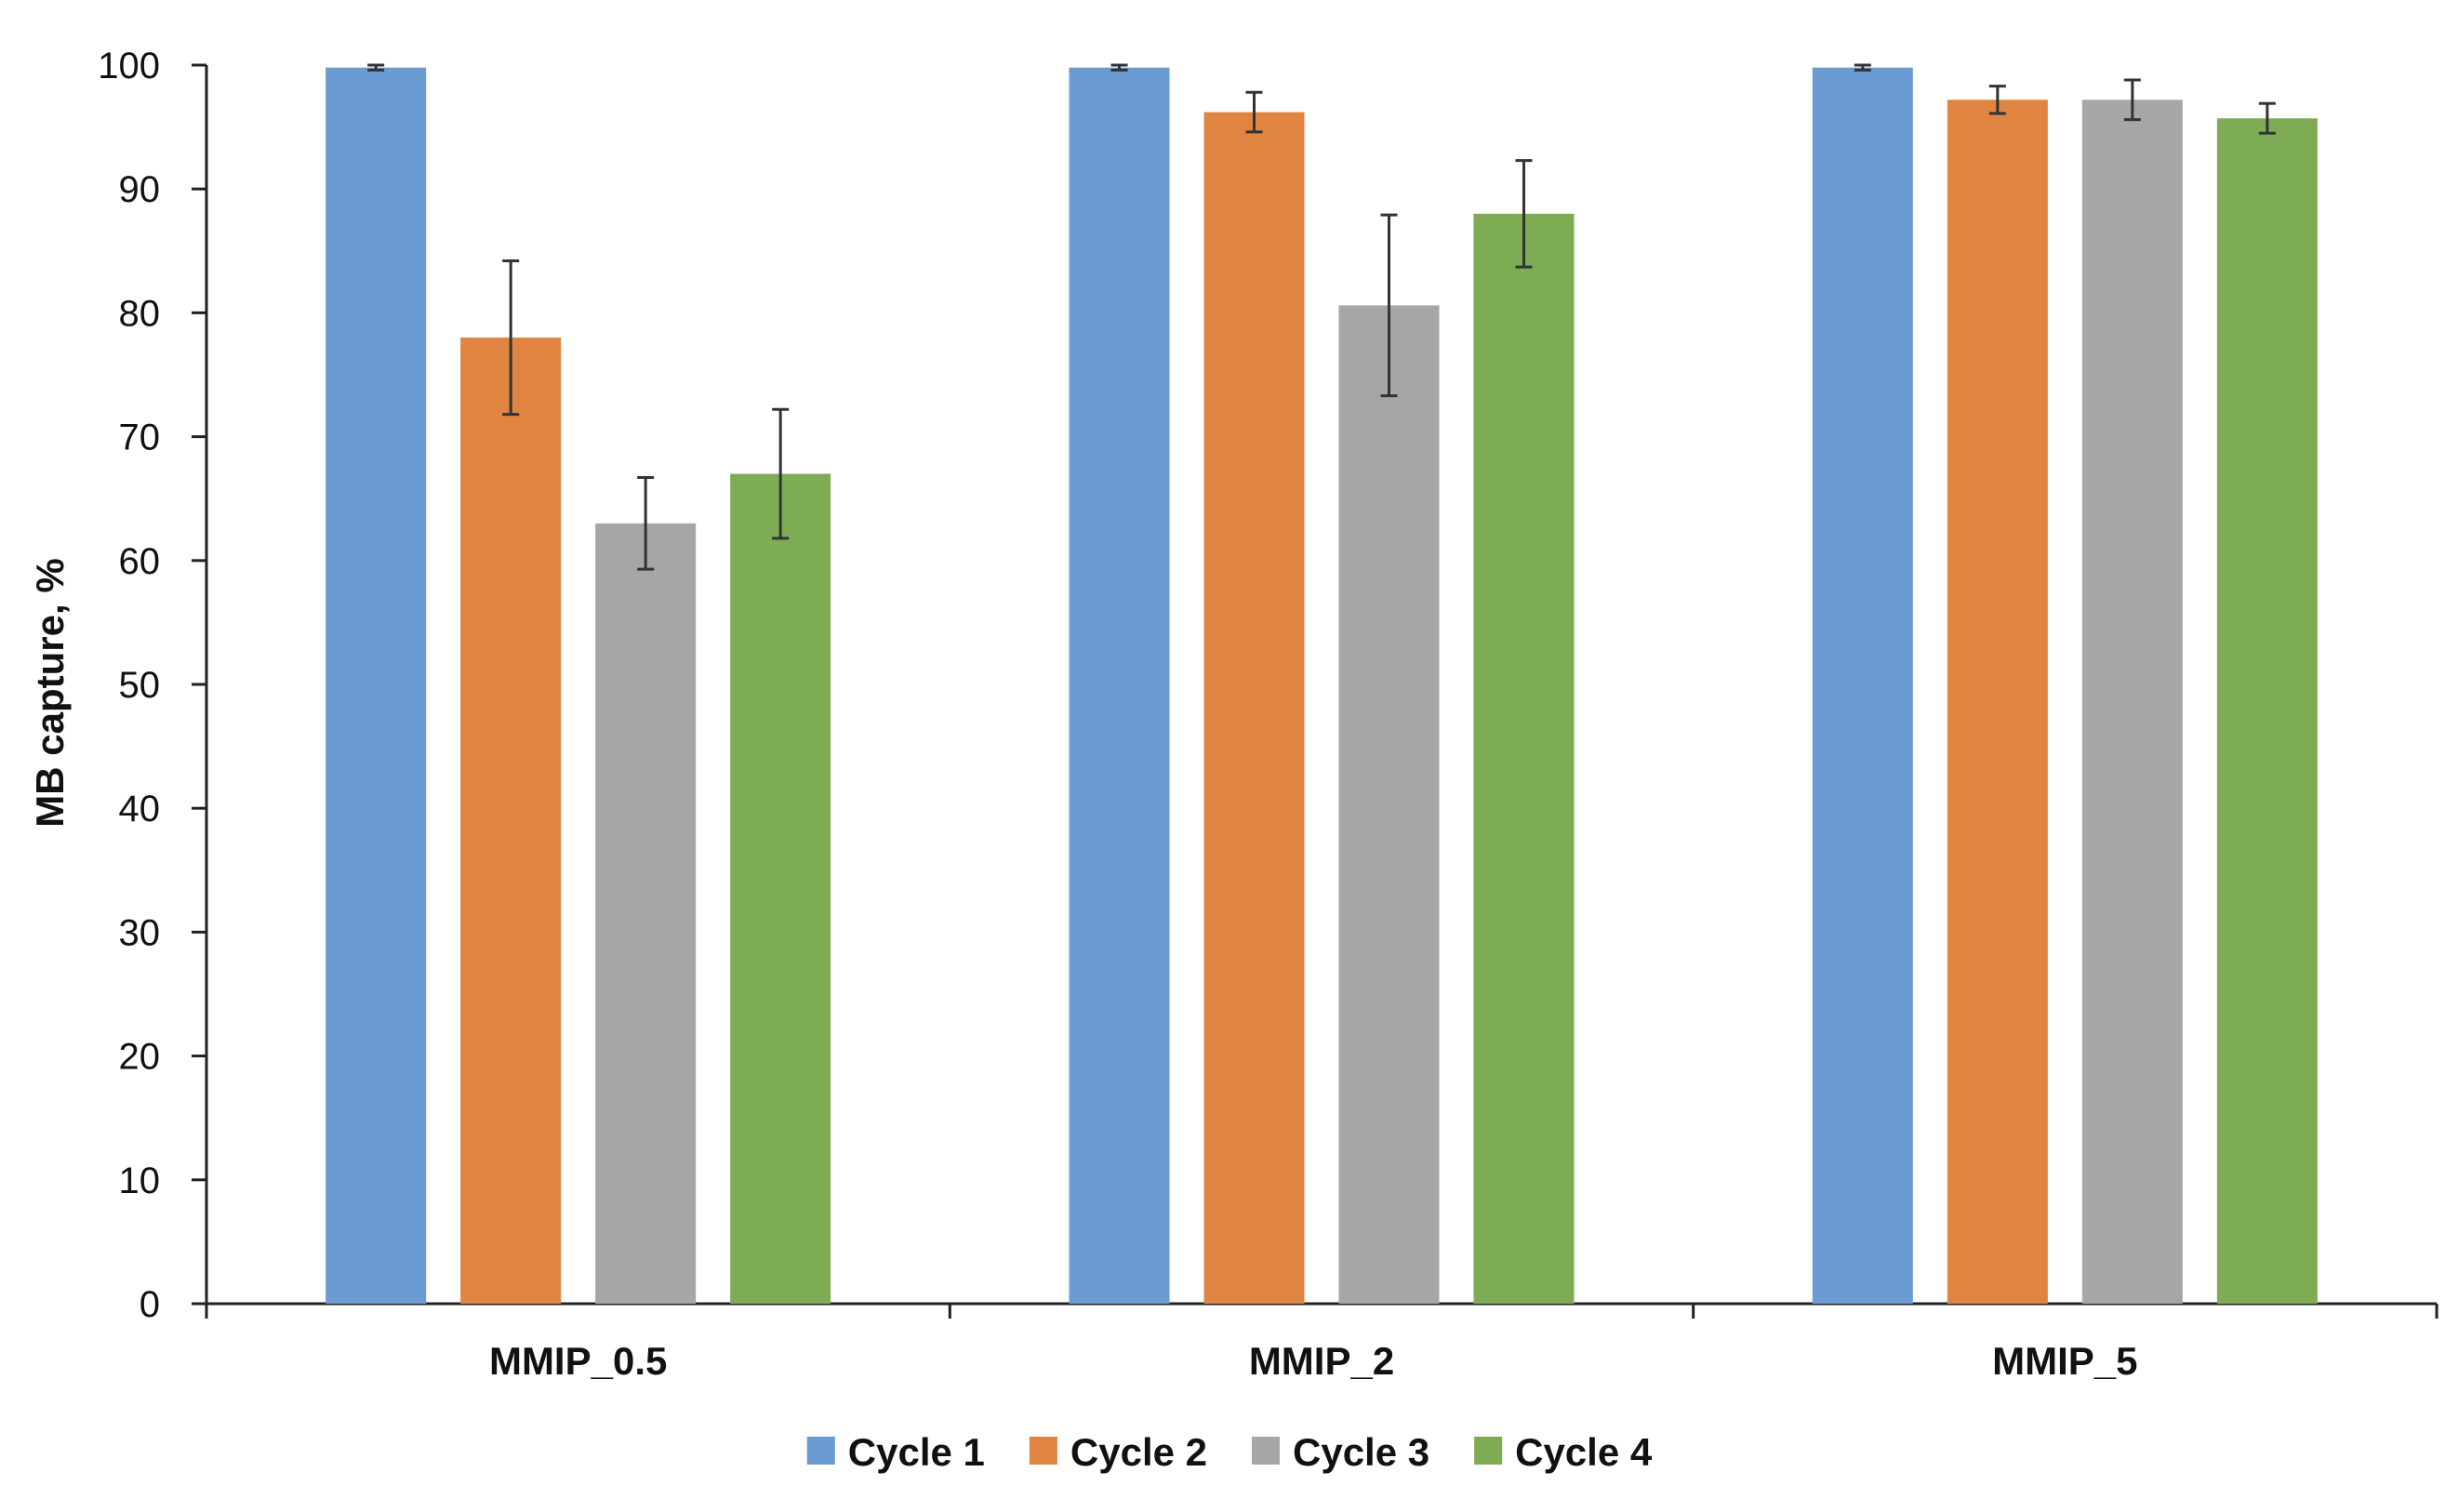  What do you see at coordinates (1321, 1361) in the screenshot?
I see `x-tick-label: MMIP_2` at bounding box center [1321, 1361].